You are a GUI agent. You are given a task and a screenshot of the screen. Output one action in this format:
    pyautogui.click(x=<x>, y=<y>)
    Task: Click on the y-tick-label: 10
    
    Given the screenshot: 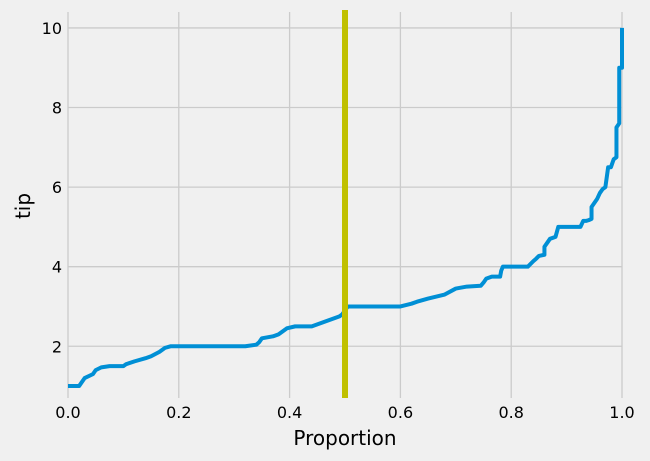 What is the action you would take?
    pyautogui.click(x=52, y=28)
    